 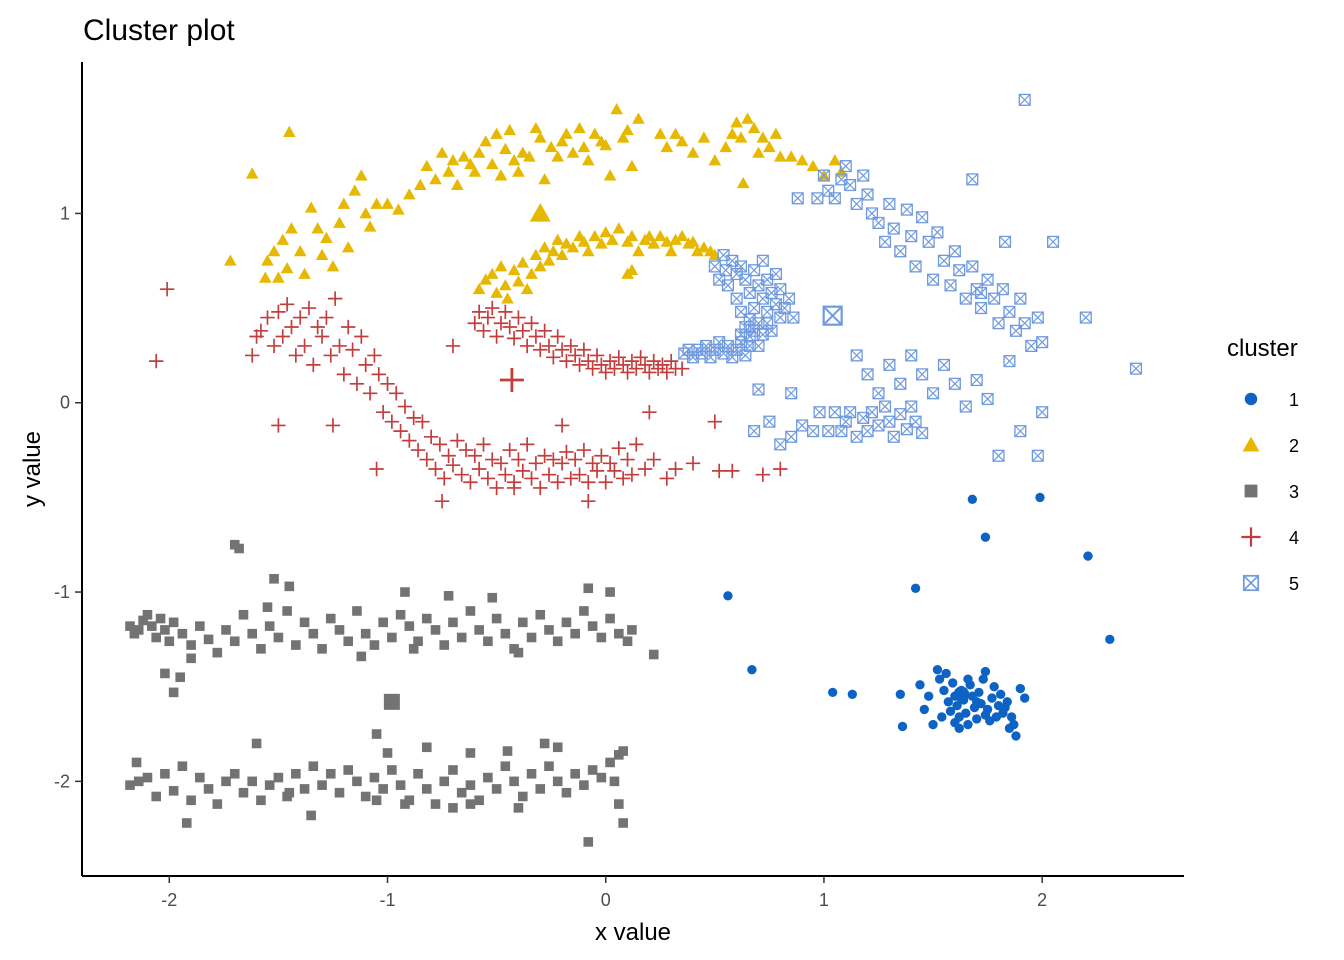 What do you see at coordinates (32, 469) in the screenshot?
I see `y-axis-label: y value` at bounding box center [32, 469].